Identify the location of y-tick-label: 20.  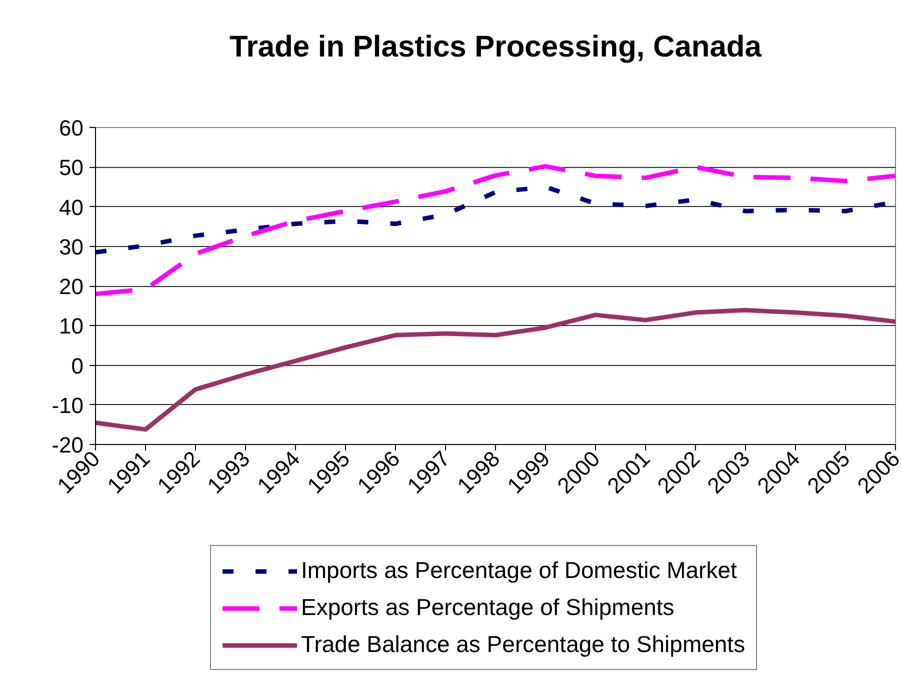
(71, 286).